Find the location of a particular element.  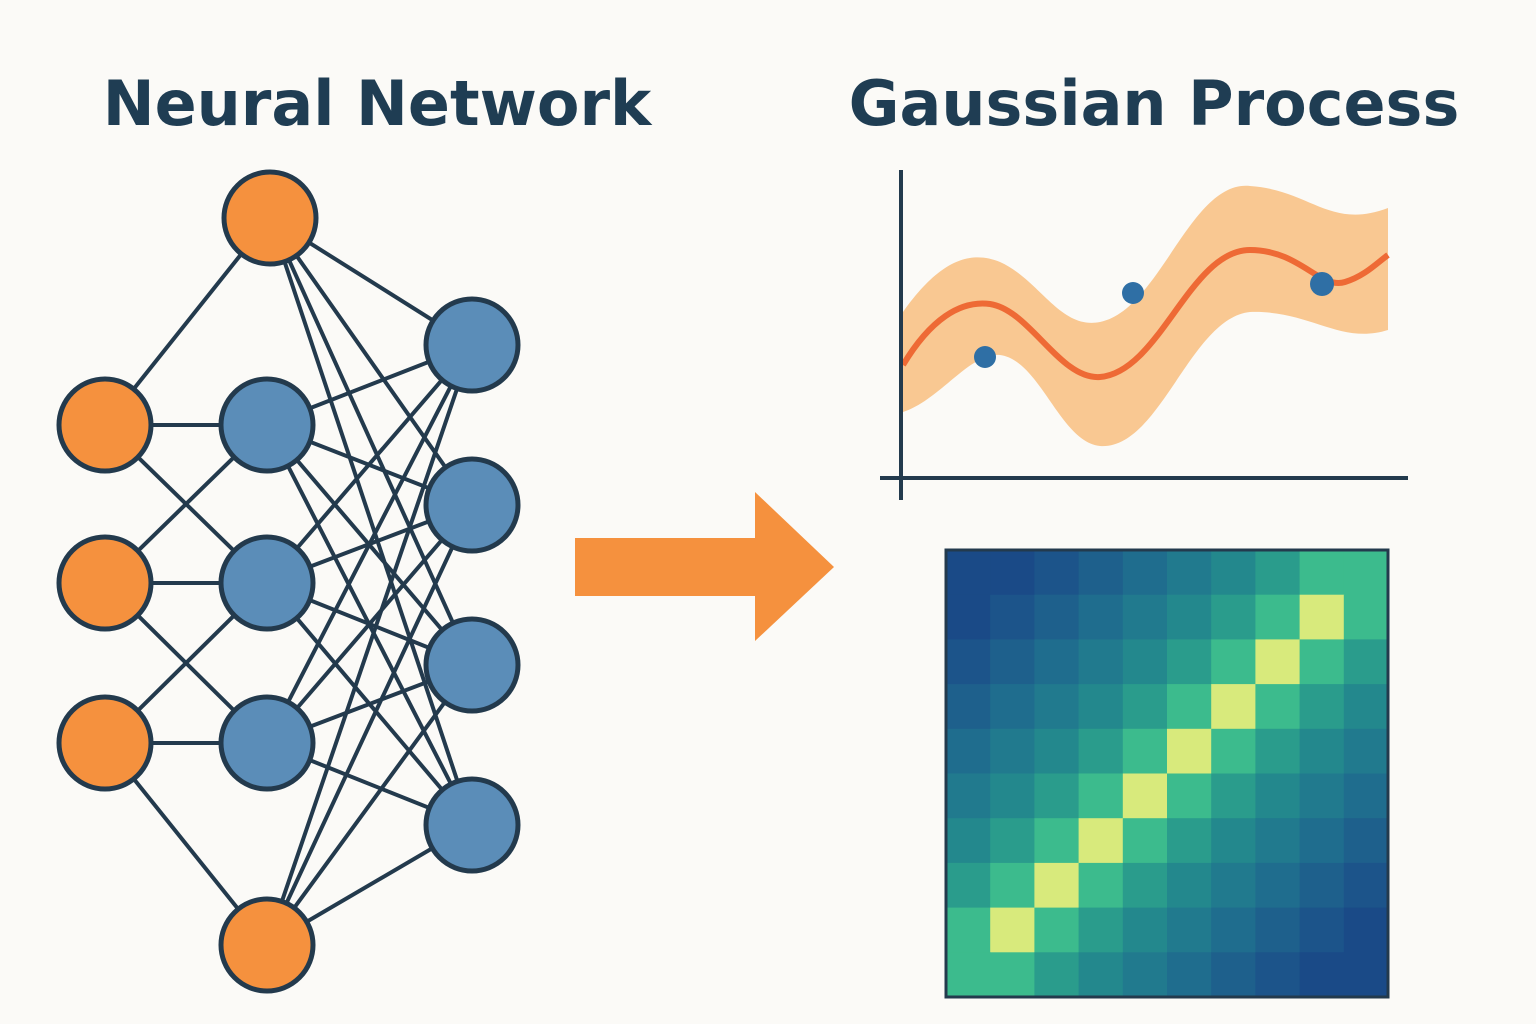

gp-plot is located at coordinates (1144, 335).